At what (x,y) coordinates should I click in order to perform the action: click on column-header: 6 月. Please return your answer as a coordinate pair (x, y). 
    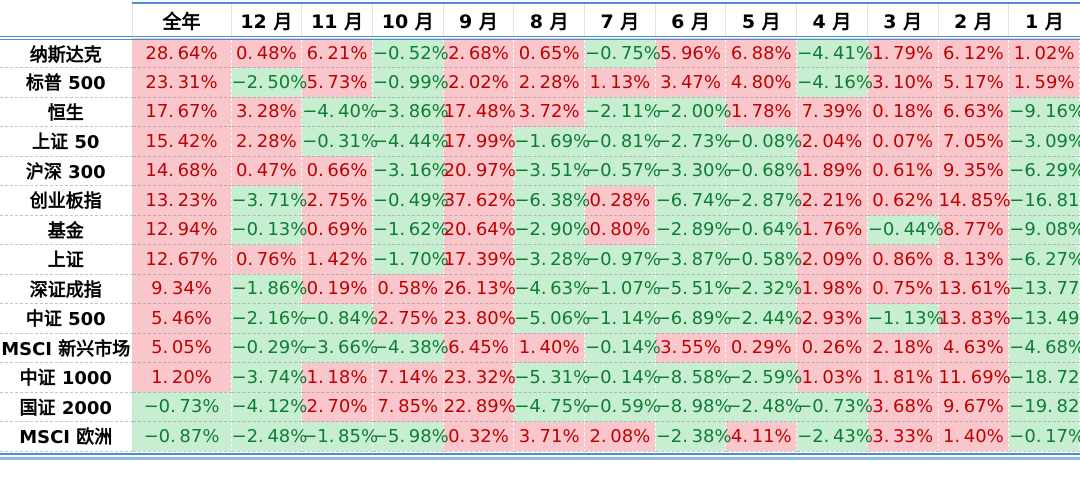
    Looking at the image, I should click on (690, 21).